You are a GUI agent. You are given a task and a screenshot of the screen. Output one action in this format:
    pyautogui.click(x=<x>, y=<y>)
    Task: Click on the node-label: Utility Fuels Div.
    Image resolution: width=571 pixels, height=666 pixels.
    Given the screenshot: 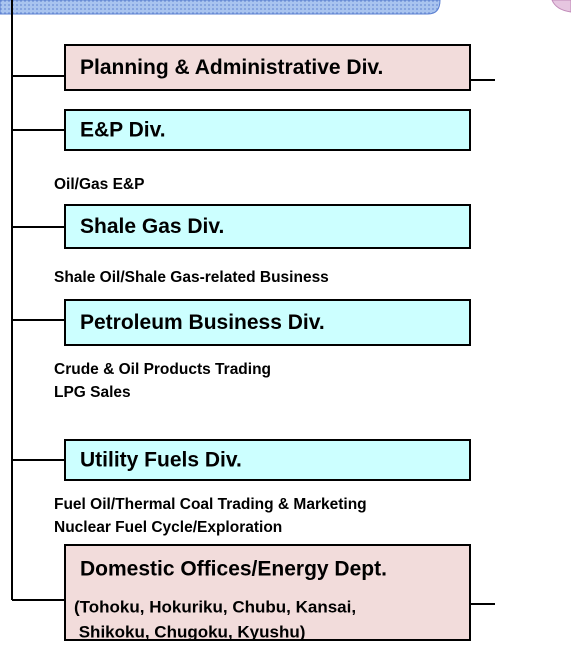 What is the action you would take?
    pyautogui.click(x=161, y=460)
    